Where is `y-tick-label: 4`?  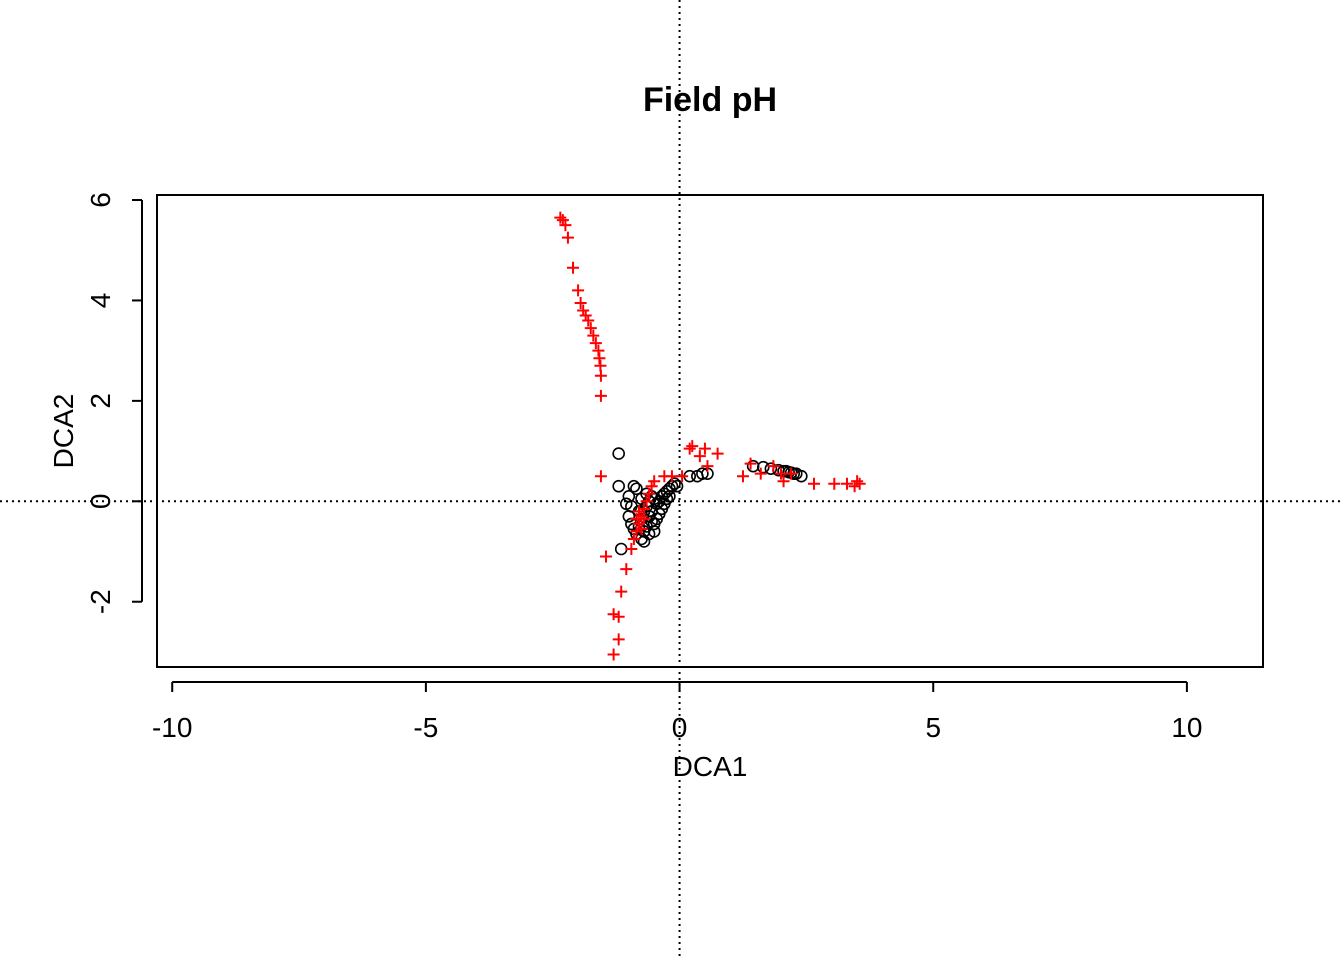
y-tick-label: 4 is located at coordinates (100, 301).